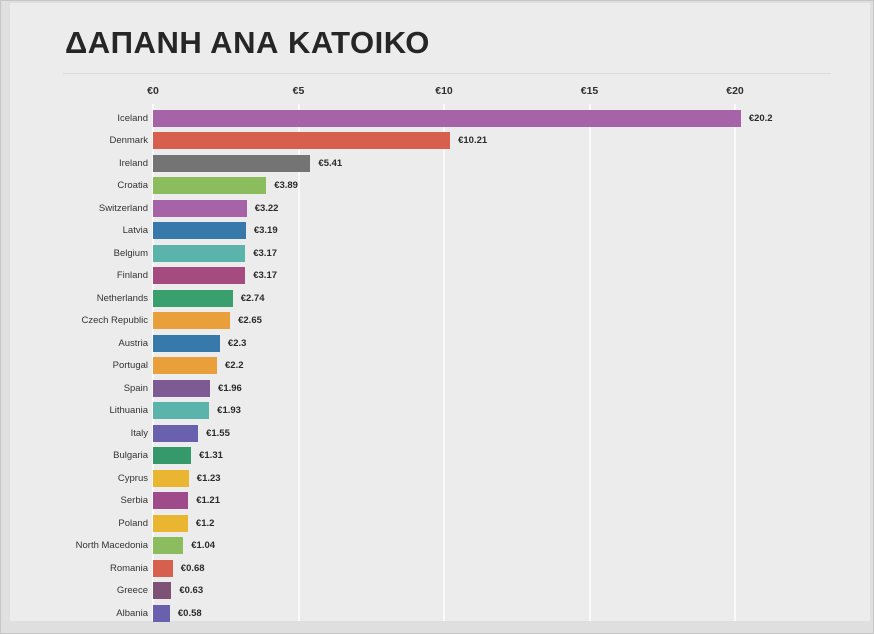 The height and width of the screenshot is (634, 874). Describe the element at coordinates (437, 433) in the screenshot. I see `bar-row: Italy €1.55` at that location.